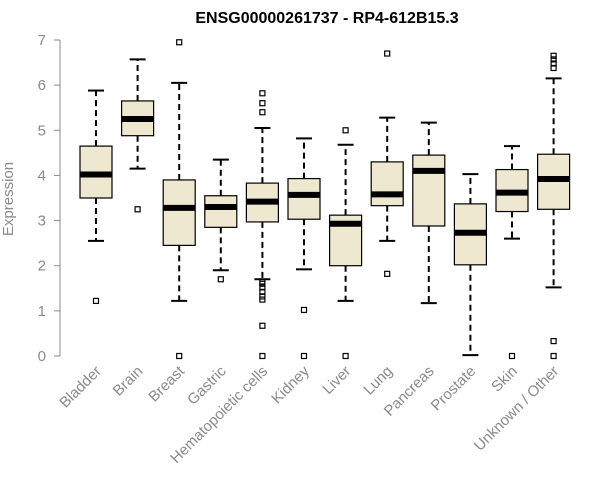 The image size is (600, 500). Describe the element at coordinates (128, 381) in the screenshot. I see `x-tick-label: Brain` at that location.